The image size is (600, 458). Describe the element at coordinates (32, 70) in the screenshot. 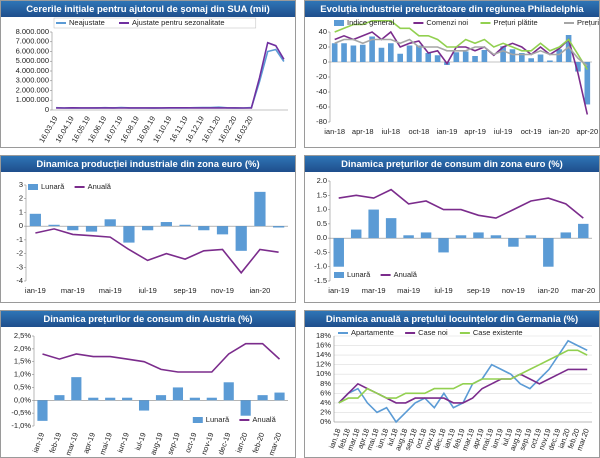

I see `y-tick-label: 4.000.000` at that location.